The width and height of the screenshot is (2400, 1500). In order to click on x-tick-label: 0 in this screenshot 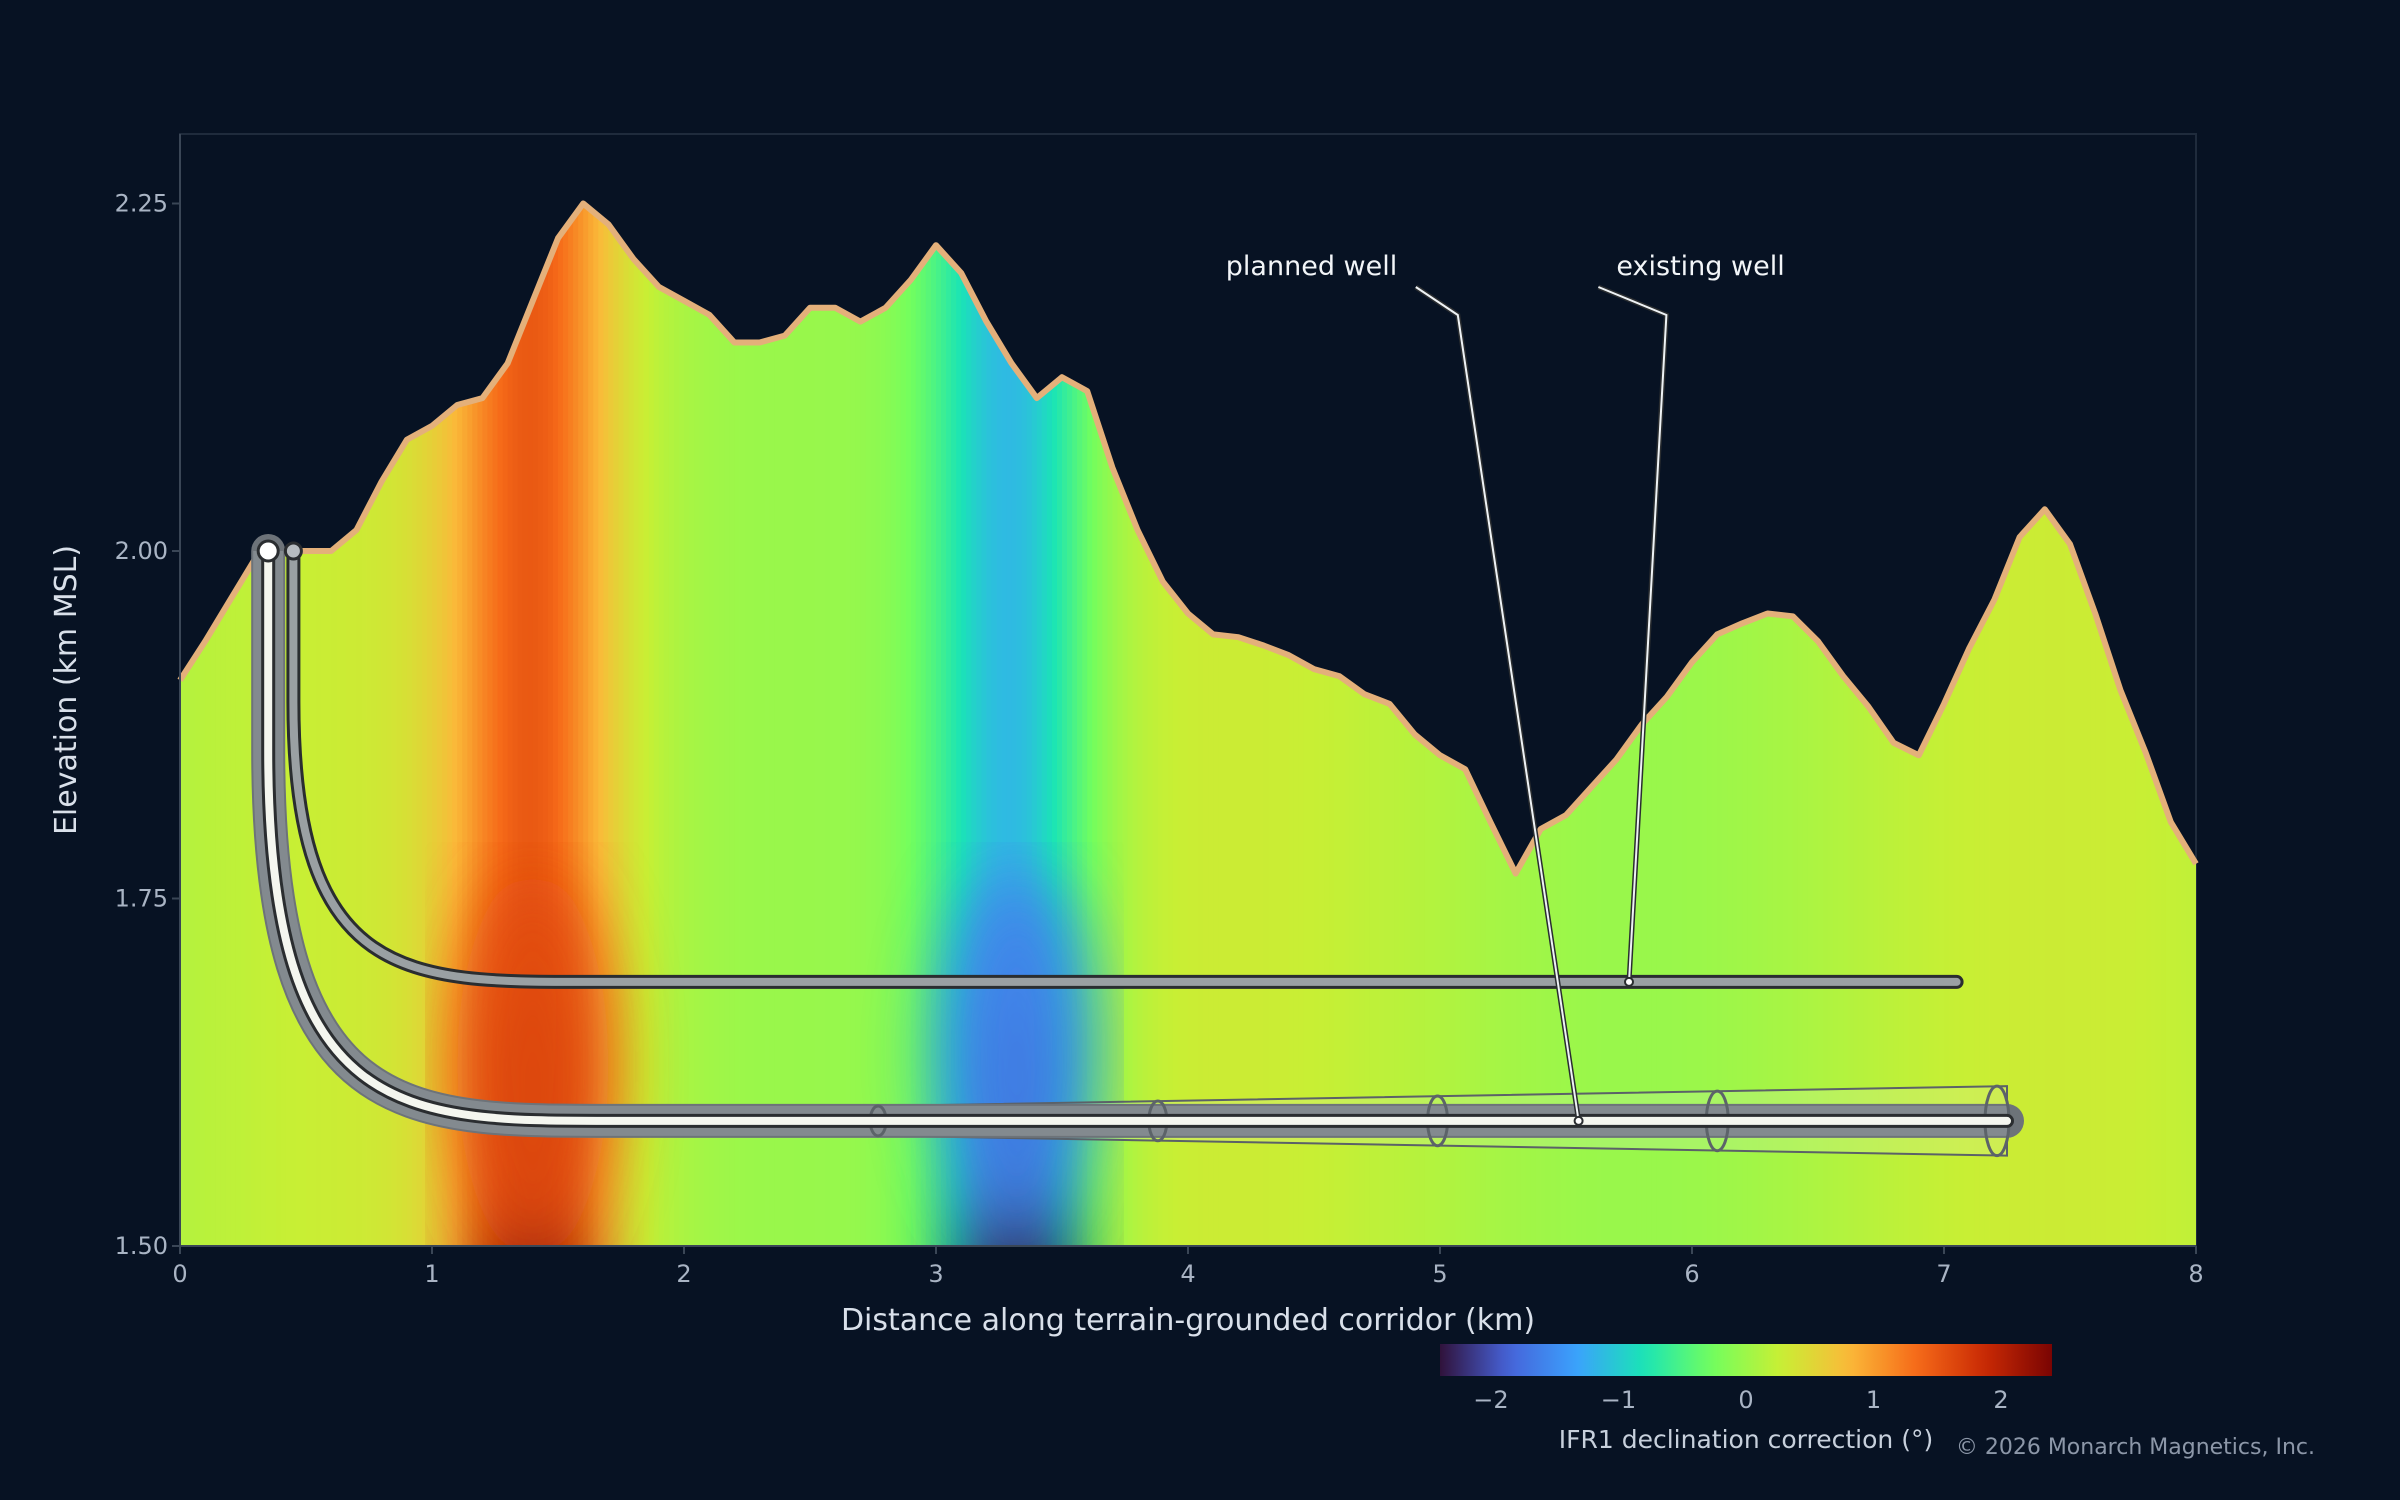, I will do `click(179, 1274)`.